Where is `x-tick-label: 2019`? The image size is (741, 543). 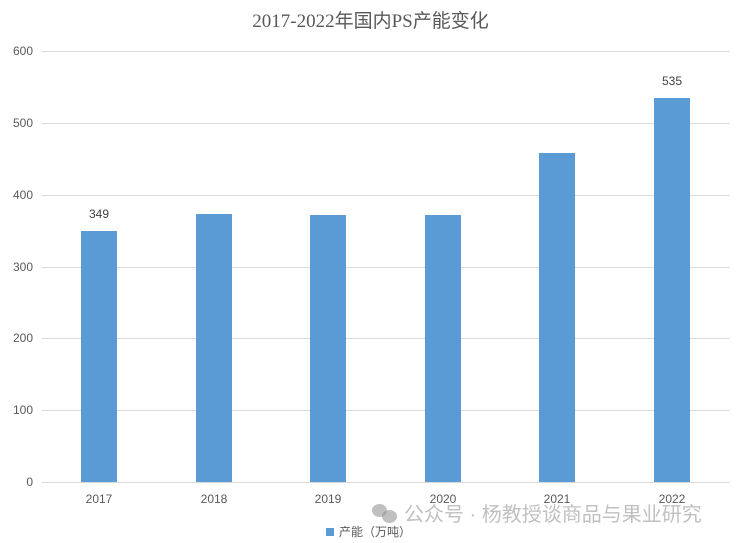
x-tick-label: 2019 is located at coordinates (328, 499).